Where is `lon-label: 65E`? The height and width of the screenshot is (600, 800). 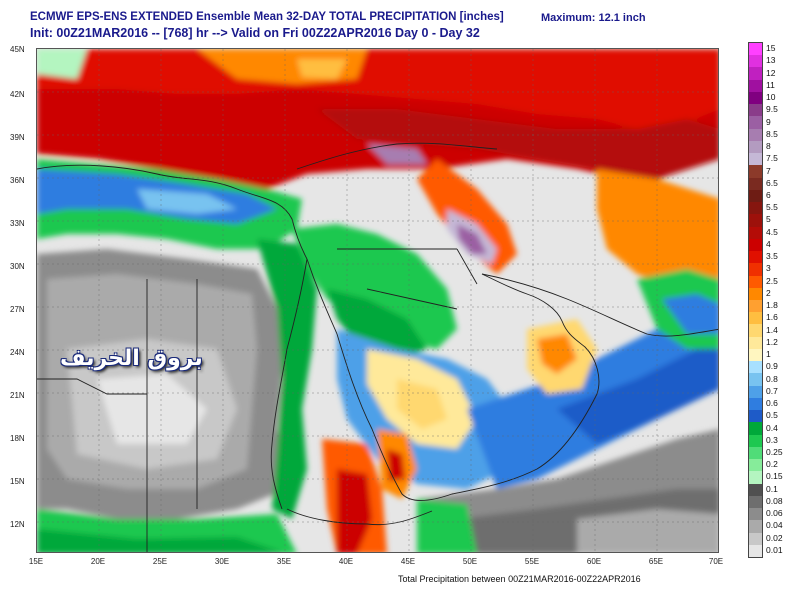
lon-label: 65E is located at coordinates (656, 561).